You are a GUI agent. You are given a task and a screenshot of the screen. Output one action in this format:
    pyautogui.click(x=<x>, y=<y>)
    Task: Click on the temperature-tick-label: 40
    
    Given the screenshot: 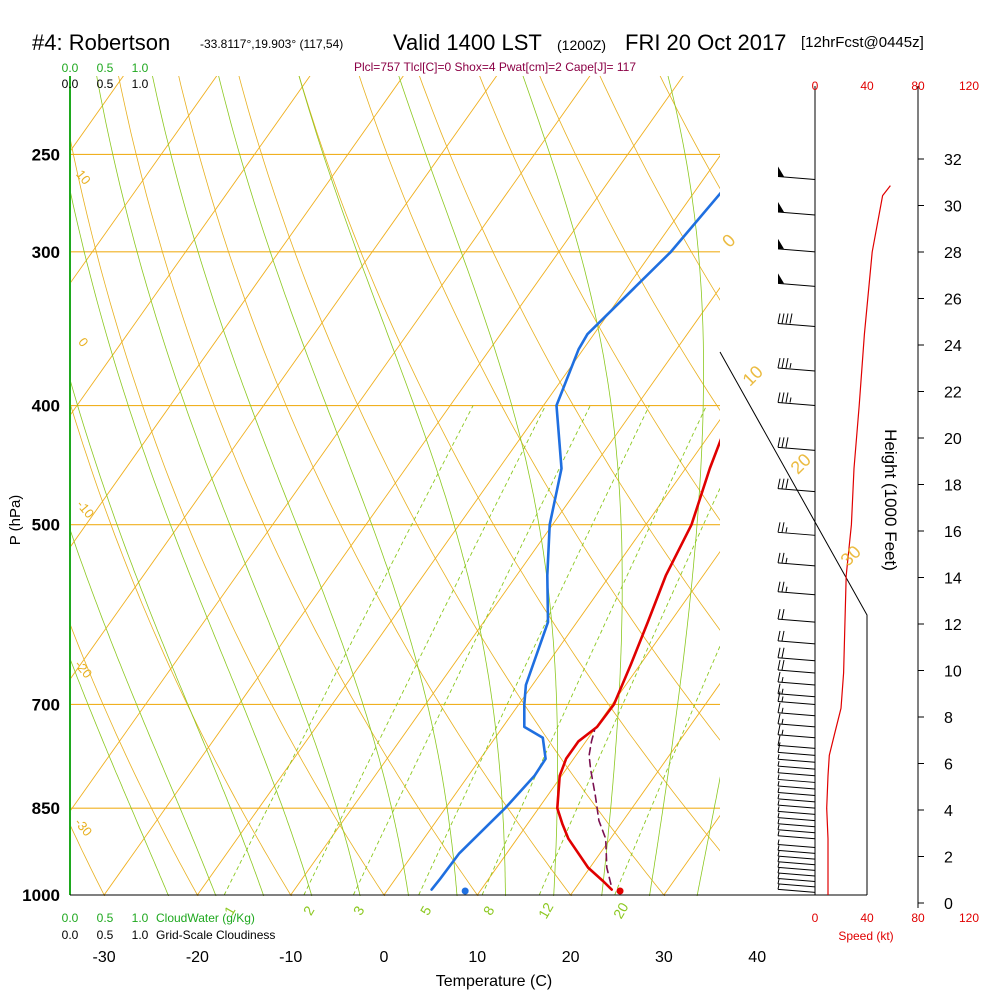 What is the action you would take?
    pyautogui.click(x=757, y=957)
    